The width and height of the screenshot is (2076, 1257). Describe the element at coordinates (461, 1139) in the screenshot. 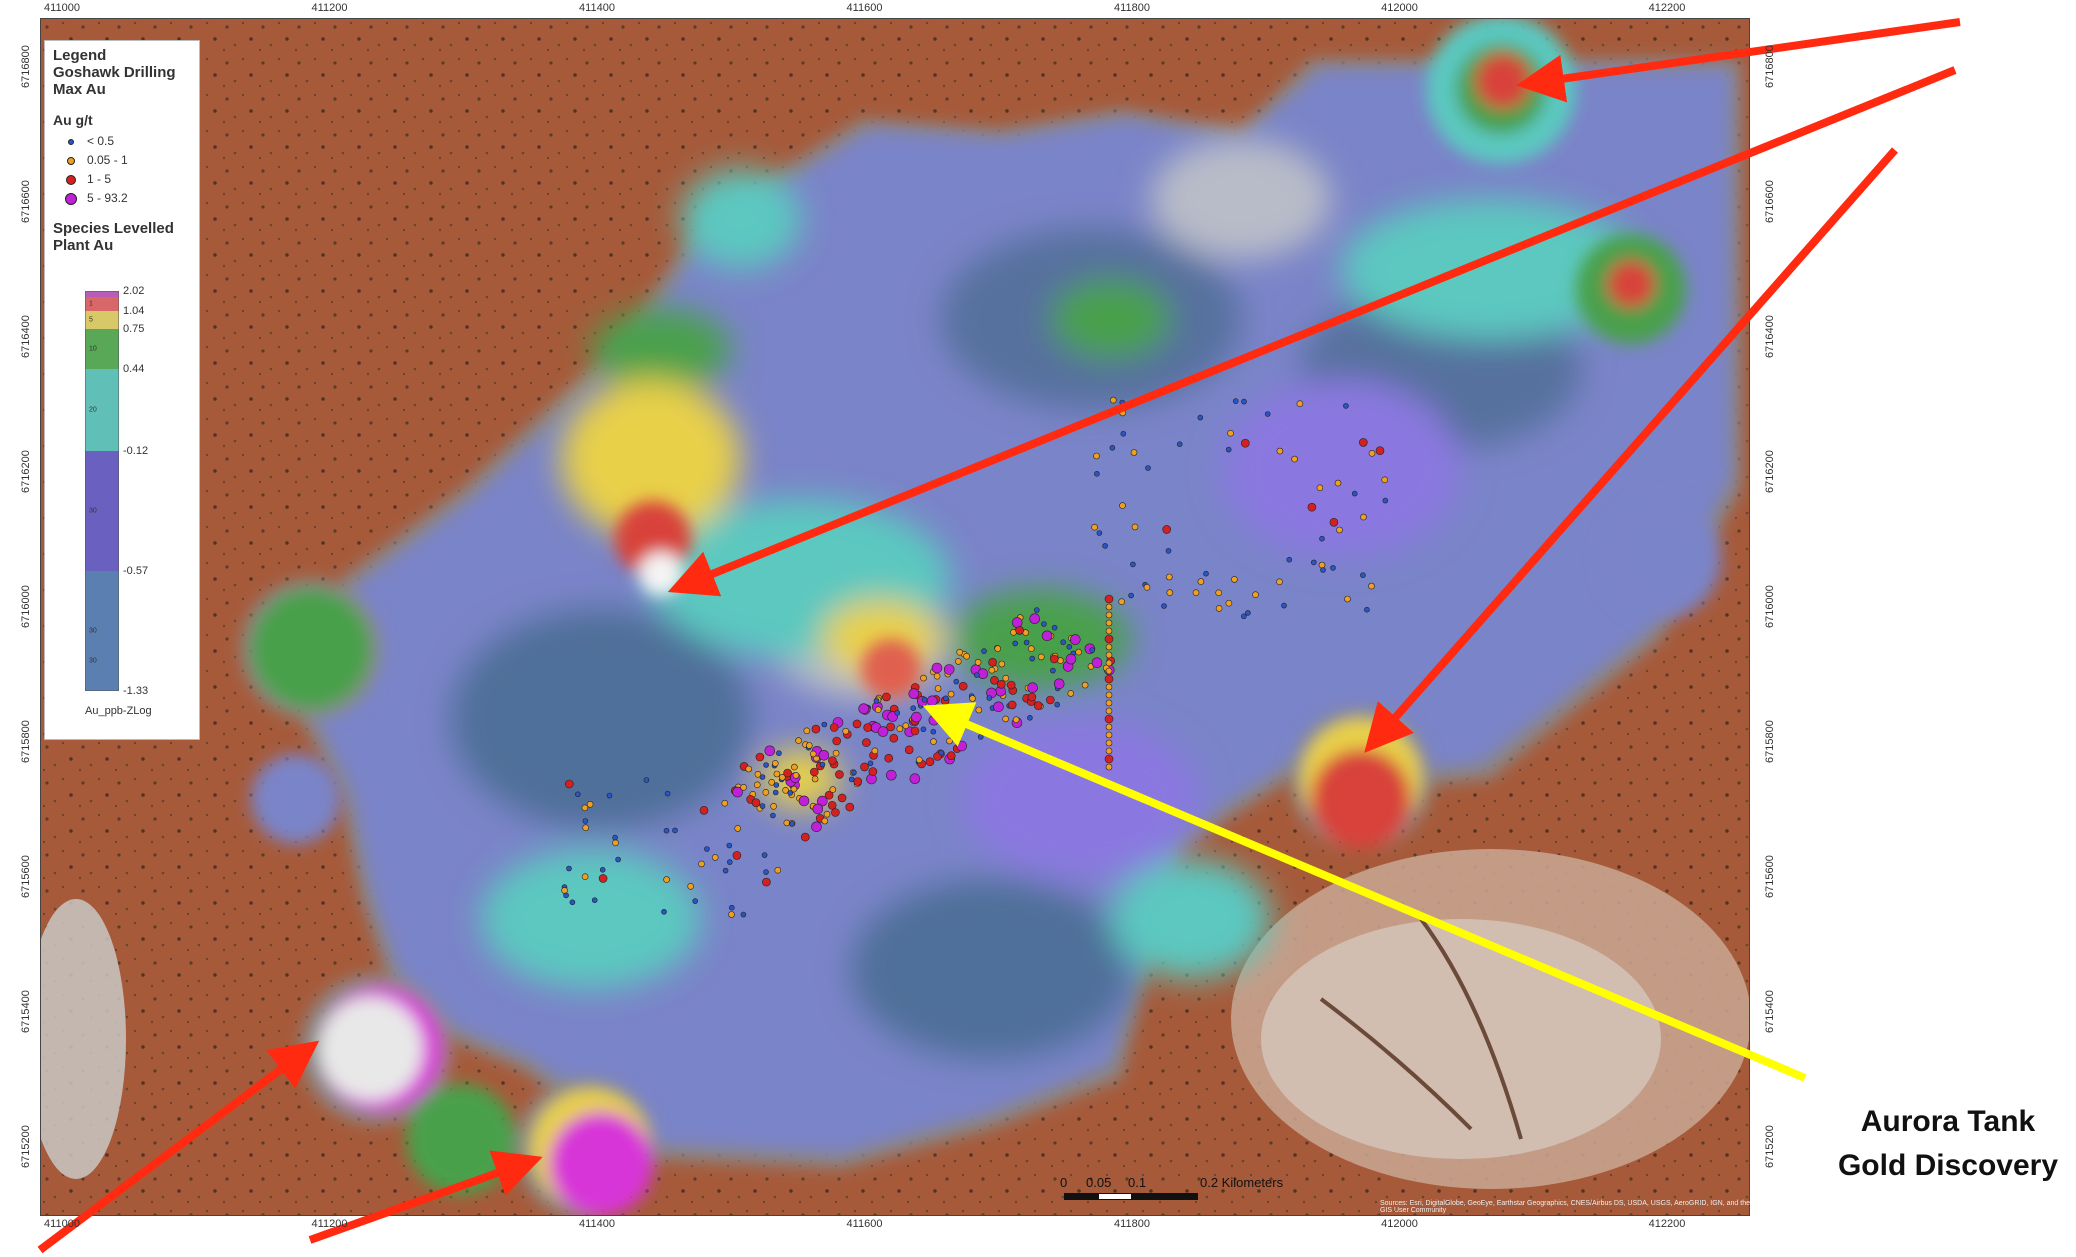

I see `anomaly-sw-green` at that location.